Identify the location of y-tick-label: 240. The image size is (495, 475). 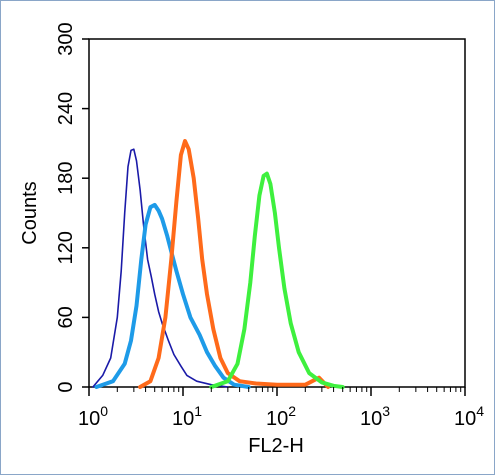
(66, 108).